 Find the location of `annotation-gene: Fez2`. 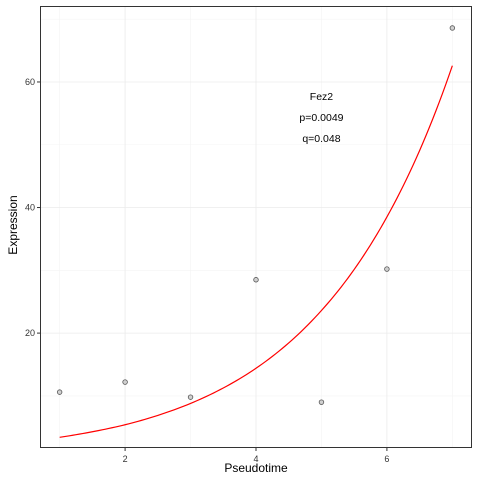

annotation-gene: Fez2 is located at coordinates (322, 97).